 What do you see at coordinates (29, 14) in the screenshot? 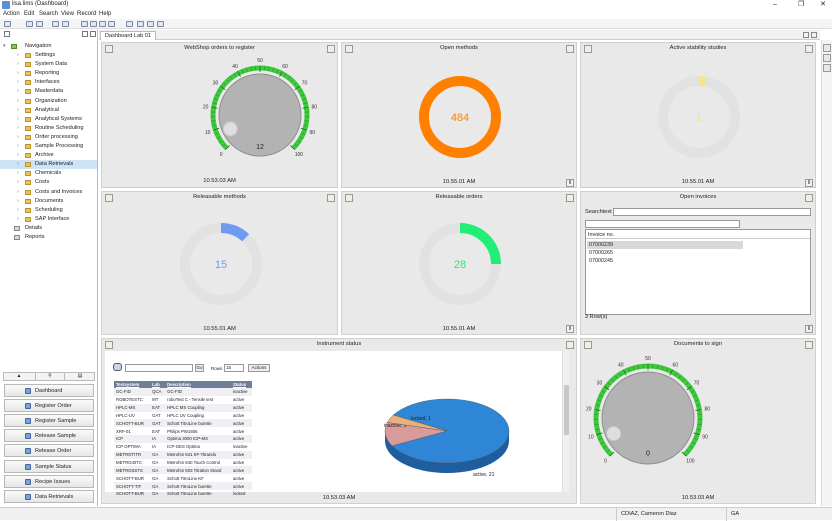
I see `menu-edit: Edit` at bounding box center [29, 14].